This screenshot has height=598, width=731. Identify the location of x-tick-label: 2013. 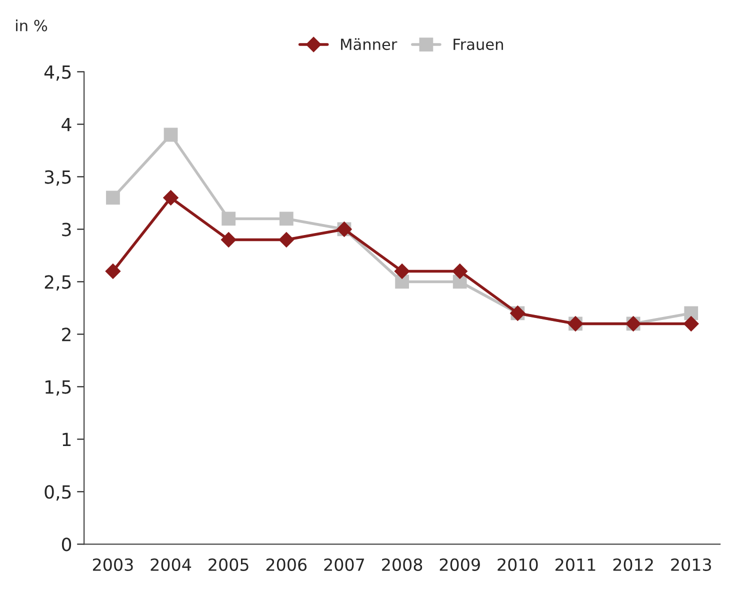
(691, 564).